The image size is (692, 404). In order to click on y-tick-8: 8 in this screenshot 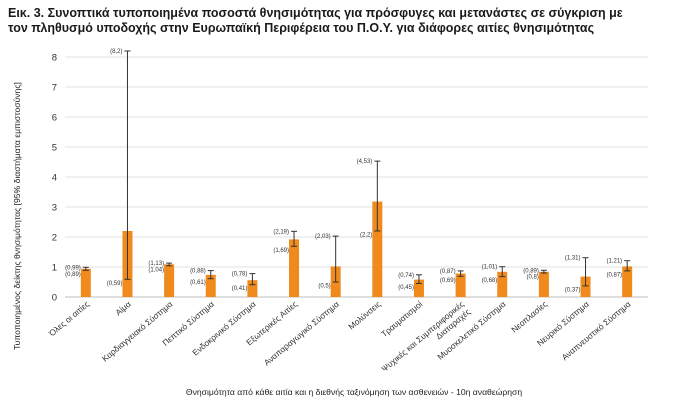, I will do `click(54, 57)`.